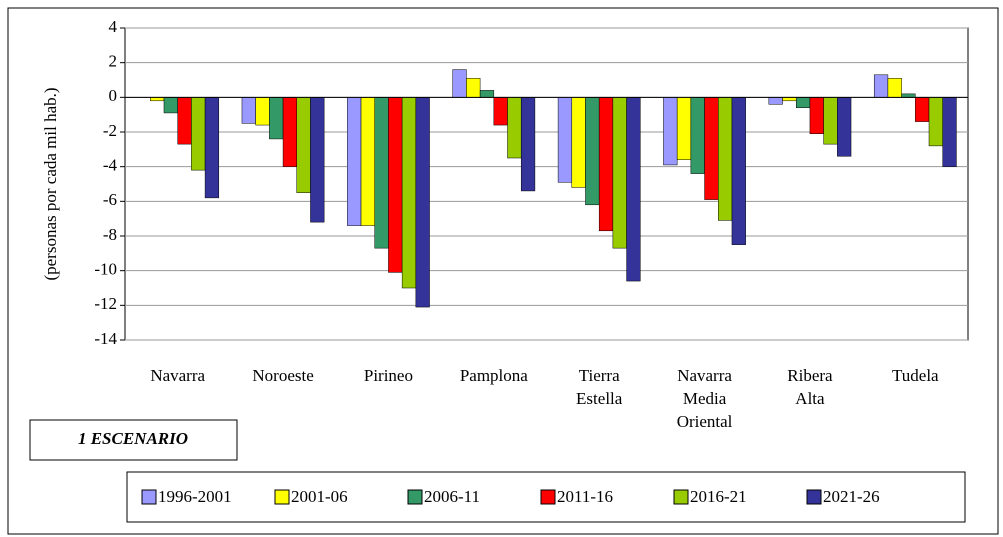  What do you see at coordinates (452, 496) in the screenshot?
I see `legend-label: 2006-11` at bounding box center [452, 496].